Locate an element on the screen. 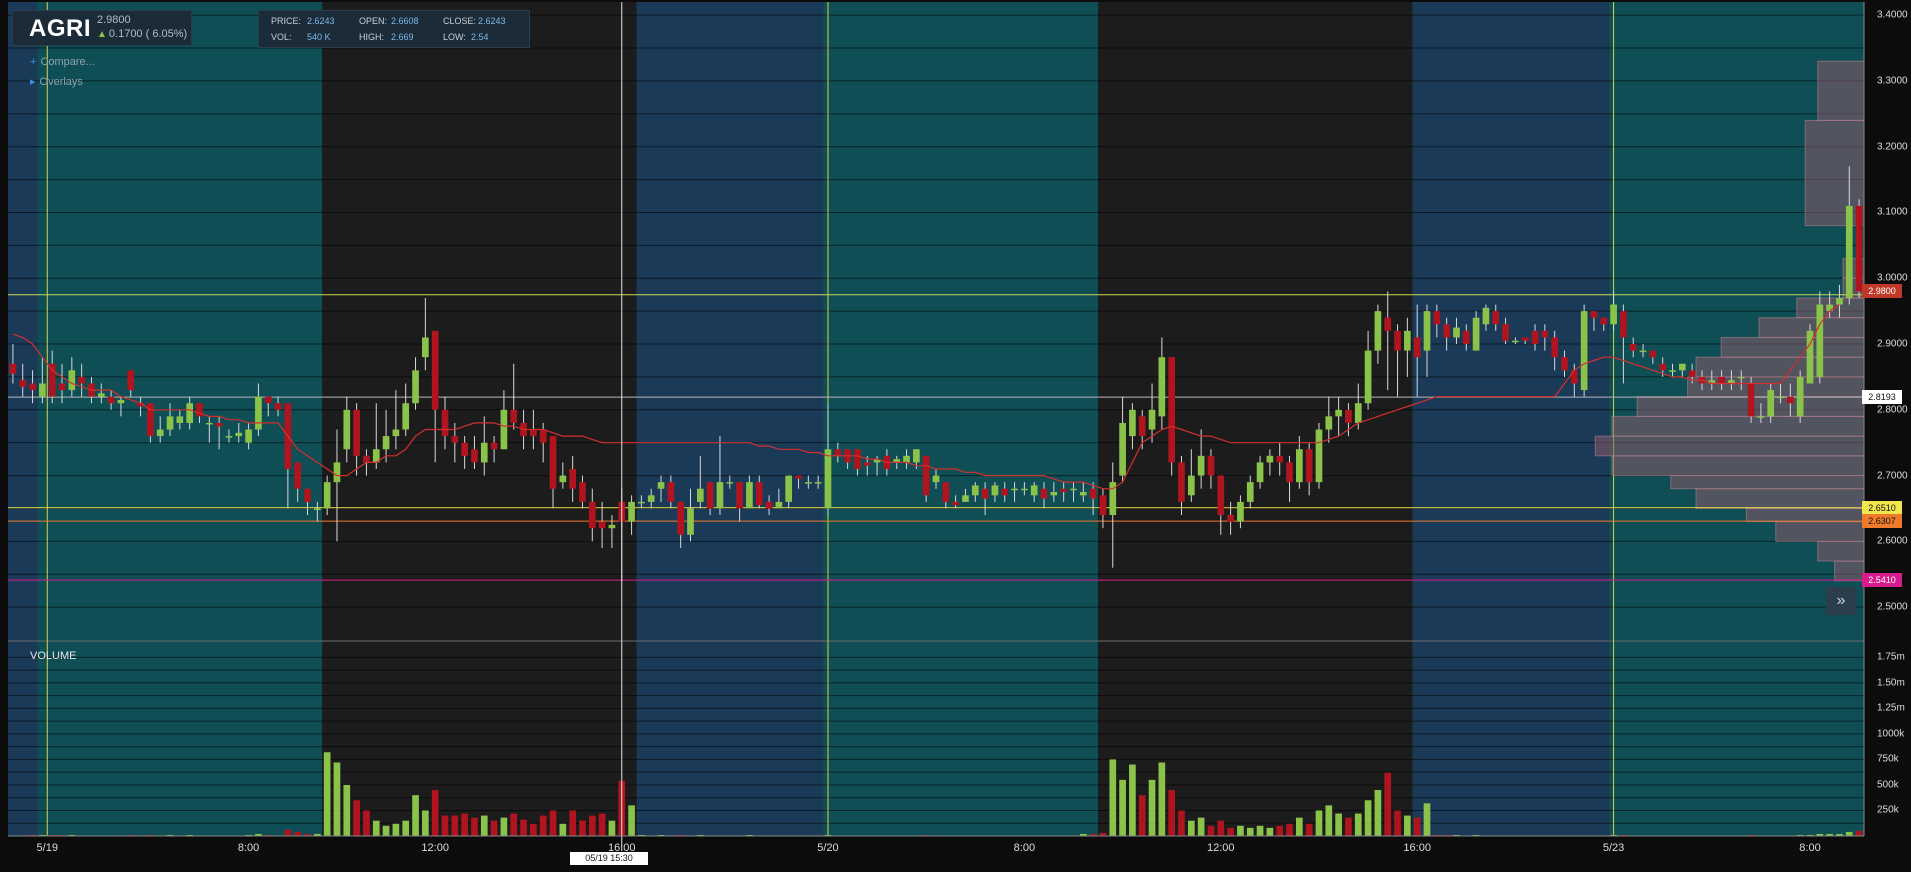 This screenshot has height=872, width=1911. up-arrow-icon: ▲ is located at coordinates (102, 34).